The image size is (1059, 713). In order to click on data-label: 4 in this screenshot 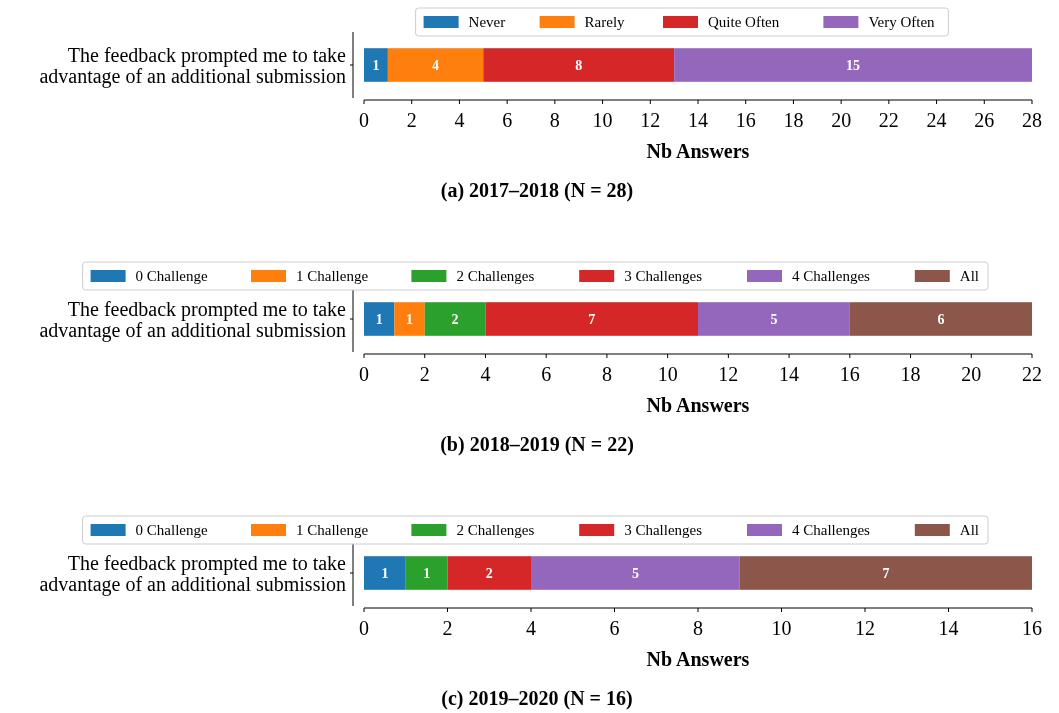, I will do `click(436, 65)`.